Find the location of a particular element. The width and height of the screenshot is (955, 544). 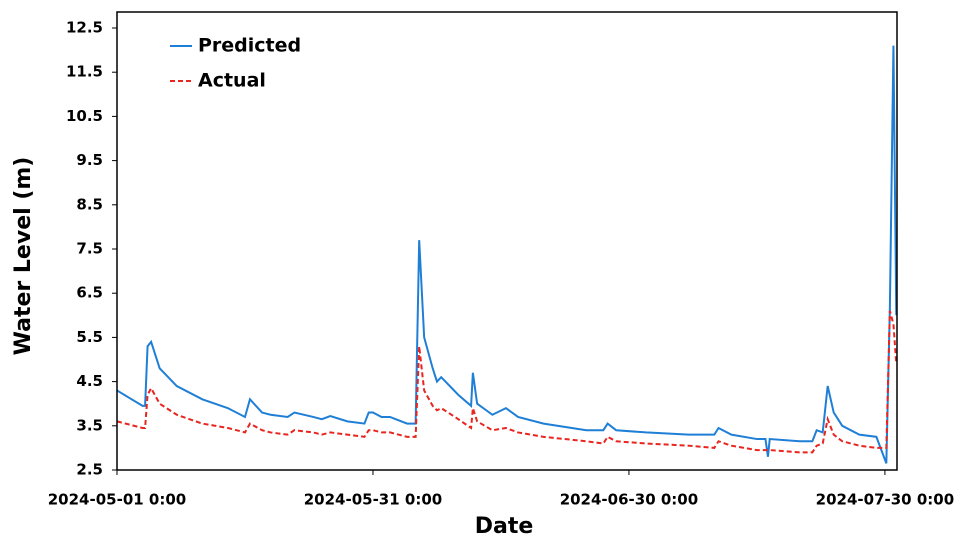

y-tick-label: 5.5 is located at coordinates (89, 337).